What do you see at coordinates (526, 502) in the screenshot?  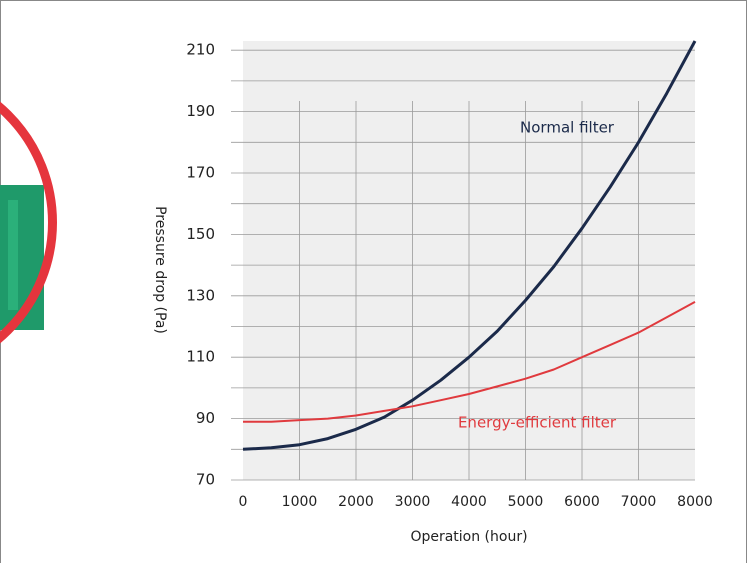 I see `x-tick-label: 5000` at bounding box center [526, 502].